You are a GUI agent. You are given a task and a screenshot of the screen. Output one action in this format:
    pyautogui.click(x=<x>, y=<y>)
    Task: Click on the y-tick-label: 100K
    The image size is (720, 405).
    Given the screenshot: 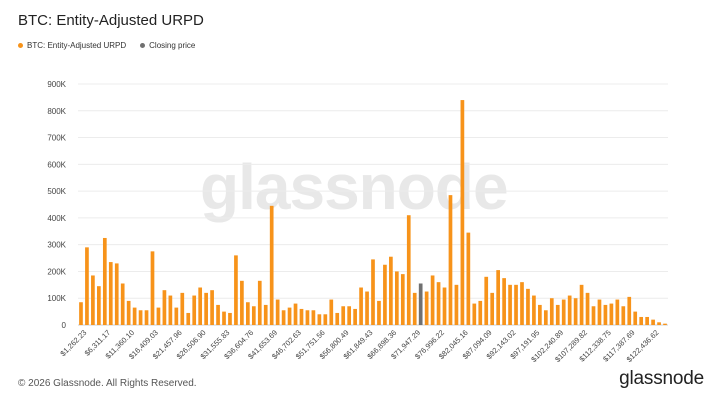 What is the action you would take?
    pyautogui.click(x=56, y=298)
    